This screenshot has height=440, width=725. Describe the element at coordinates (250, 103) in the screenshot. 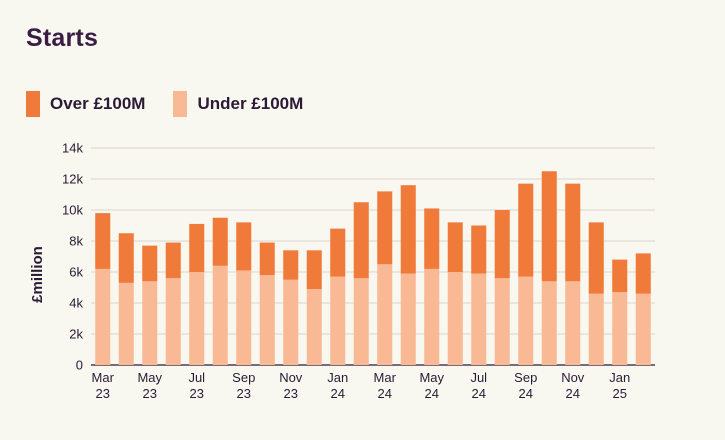

I see `legend-label-under: Under £100M` at that location.